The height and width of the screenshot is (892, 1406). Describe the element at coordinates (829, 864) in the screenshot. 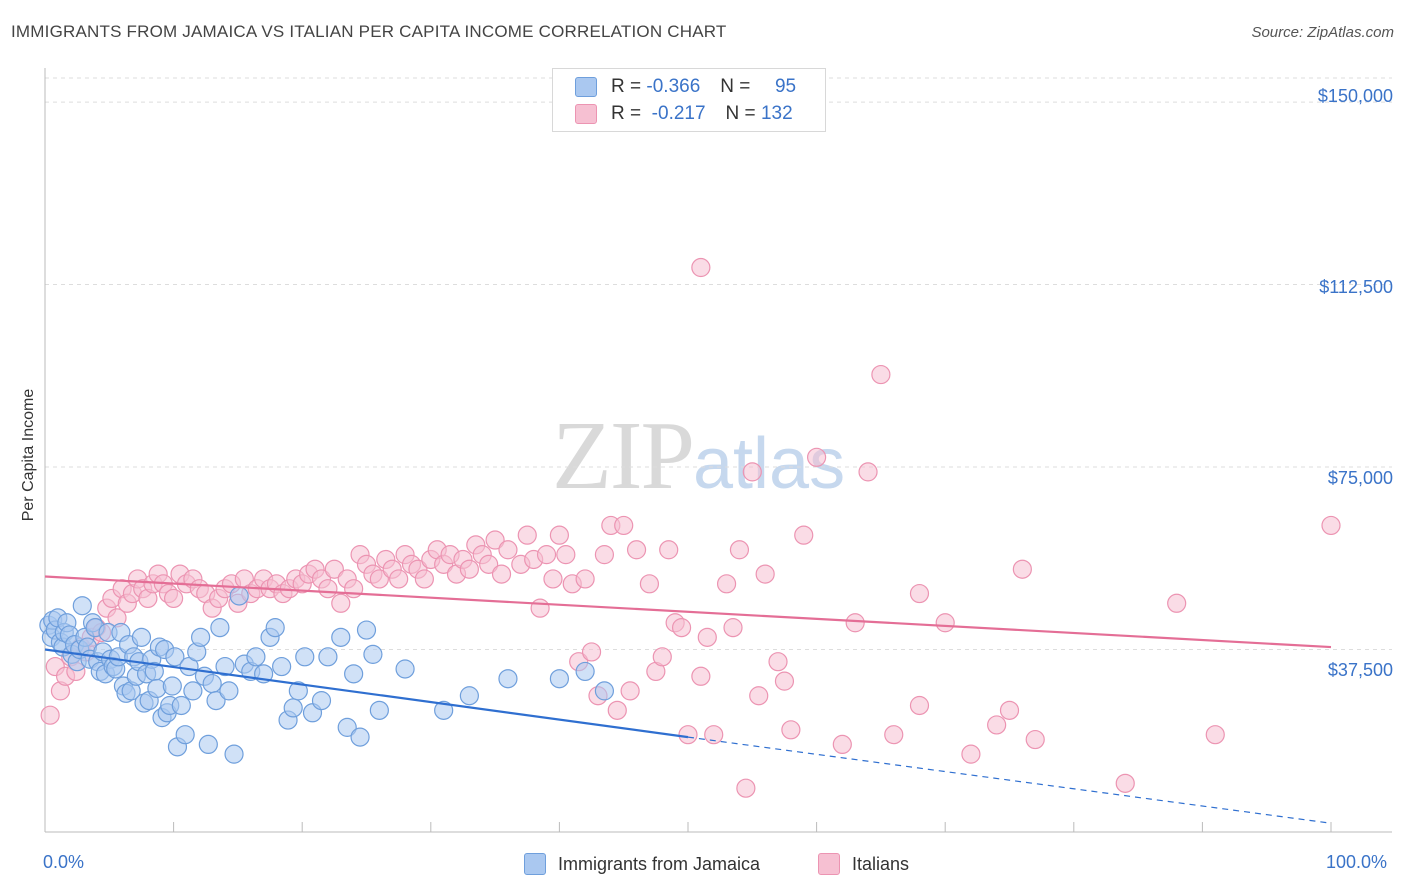

I see `bottom-legend-swatch-italians` at that location.